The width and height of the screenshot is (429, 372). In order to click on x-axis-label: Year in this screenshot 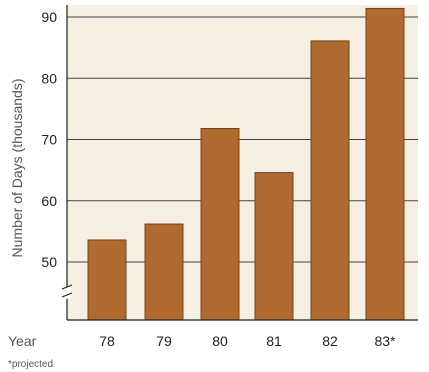, I will do `click(22, 341)`.